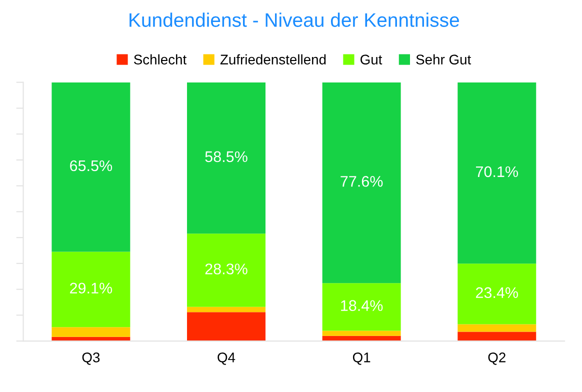  What do you see at coordinates (371, 59) in the screenshot?
I see `legend-label: Gut` at bounding box center [371, 59].